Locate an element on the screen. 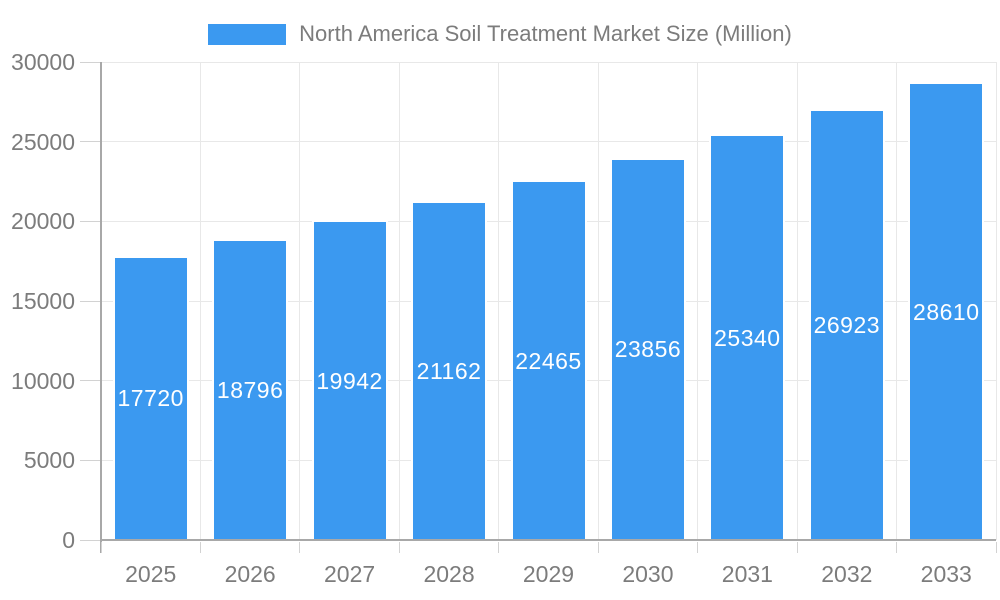 Image resolution: width=1000 pixels, height=600 pixels. x-tick-label: 2028 is located at coordinates (449, 574).